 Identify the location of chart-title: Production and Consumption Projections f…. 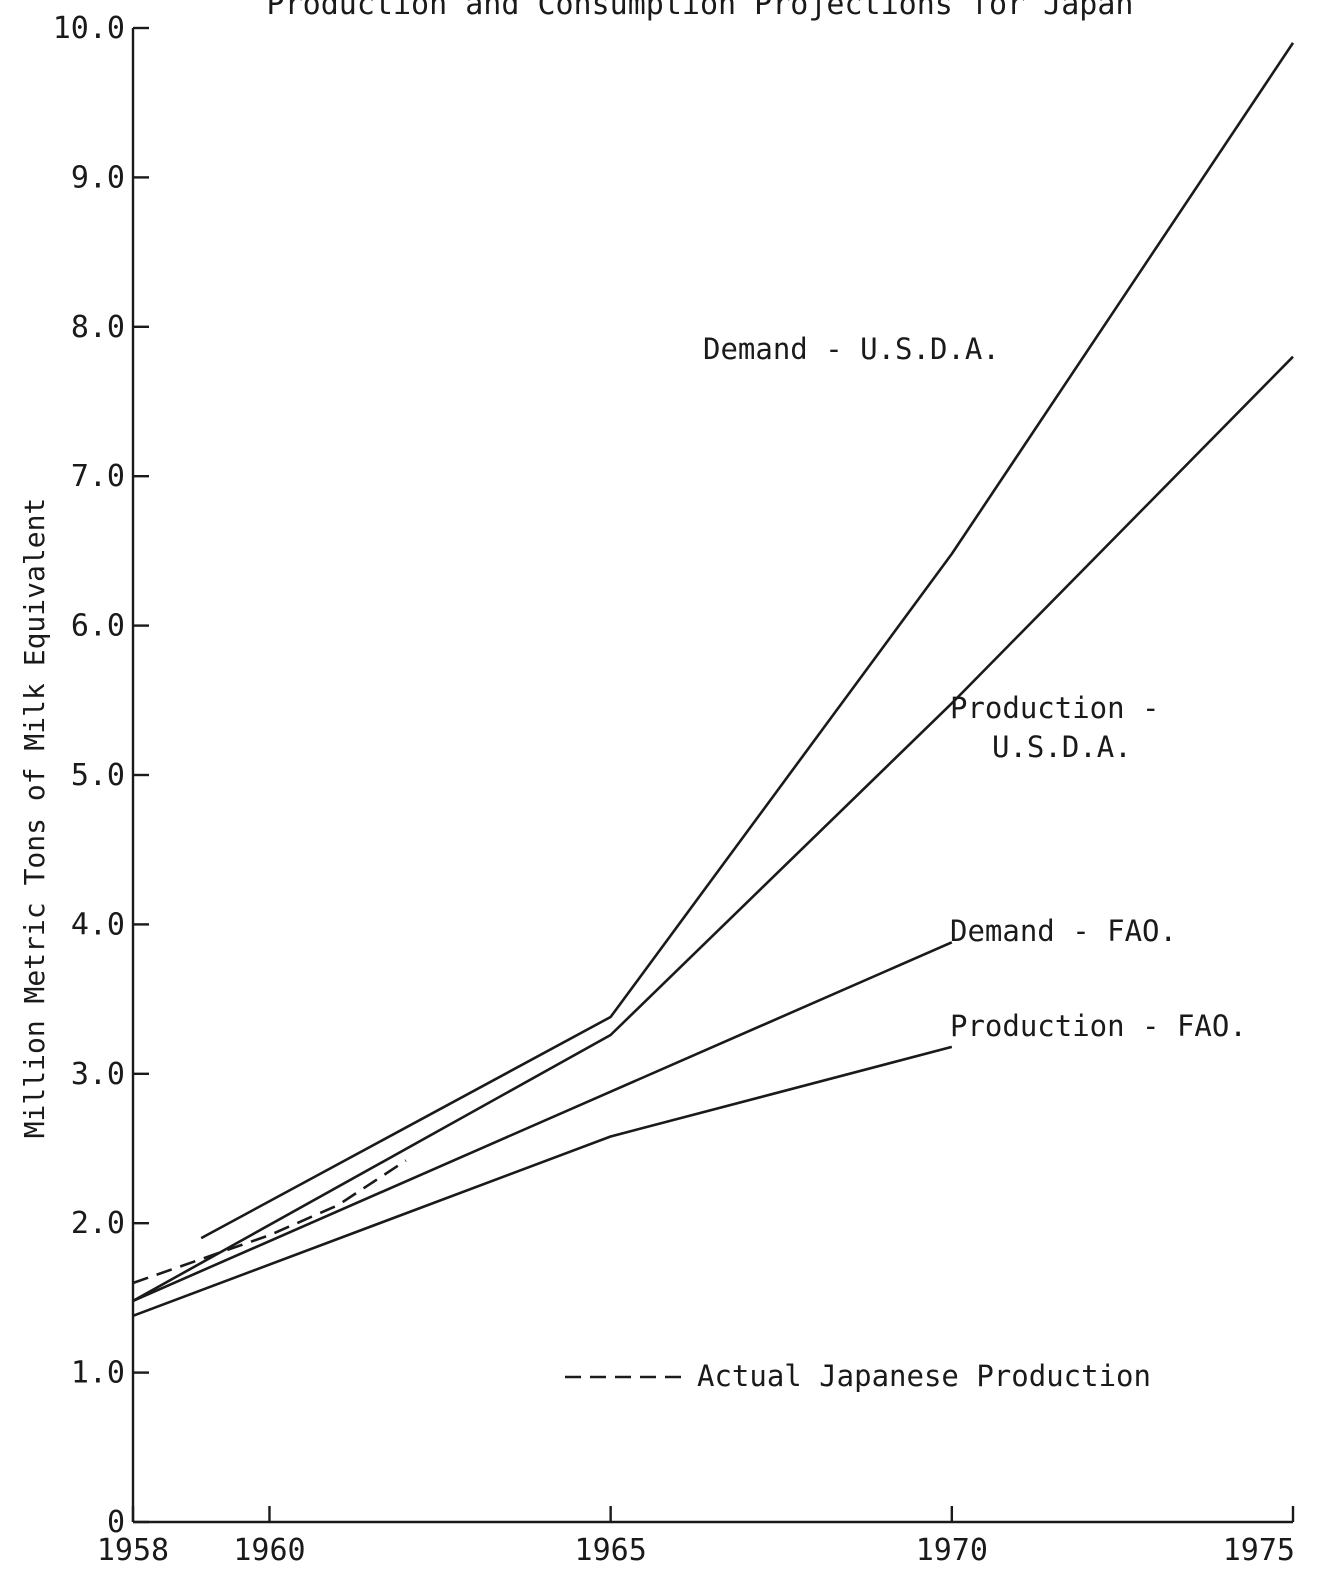
(700, 11).